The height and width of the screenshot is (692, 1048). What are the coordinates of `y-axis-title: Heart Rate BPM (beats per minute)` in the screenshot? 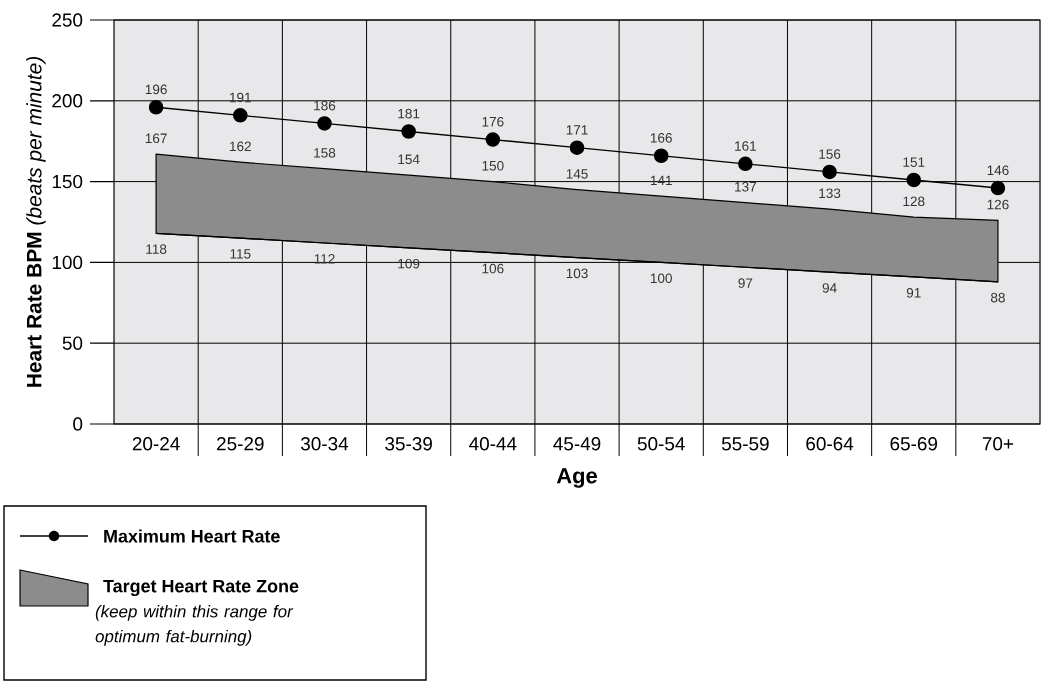 It's located at (36, 222).